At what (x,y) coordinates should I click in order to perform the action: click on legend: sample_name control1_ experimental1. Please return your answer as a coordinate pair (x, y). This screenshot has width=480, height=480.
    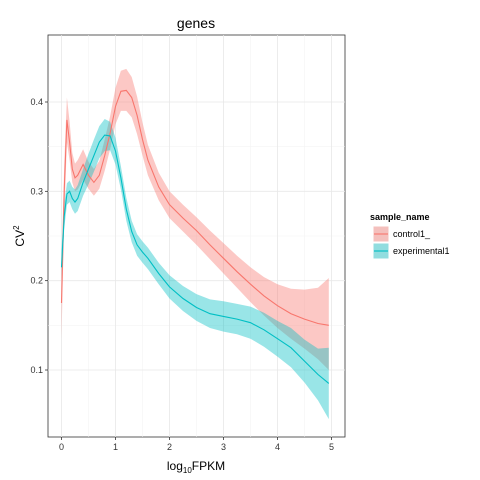
    Looking at the image, I should click on (410, 236).